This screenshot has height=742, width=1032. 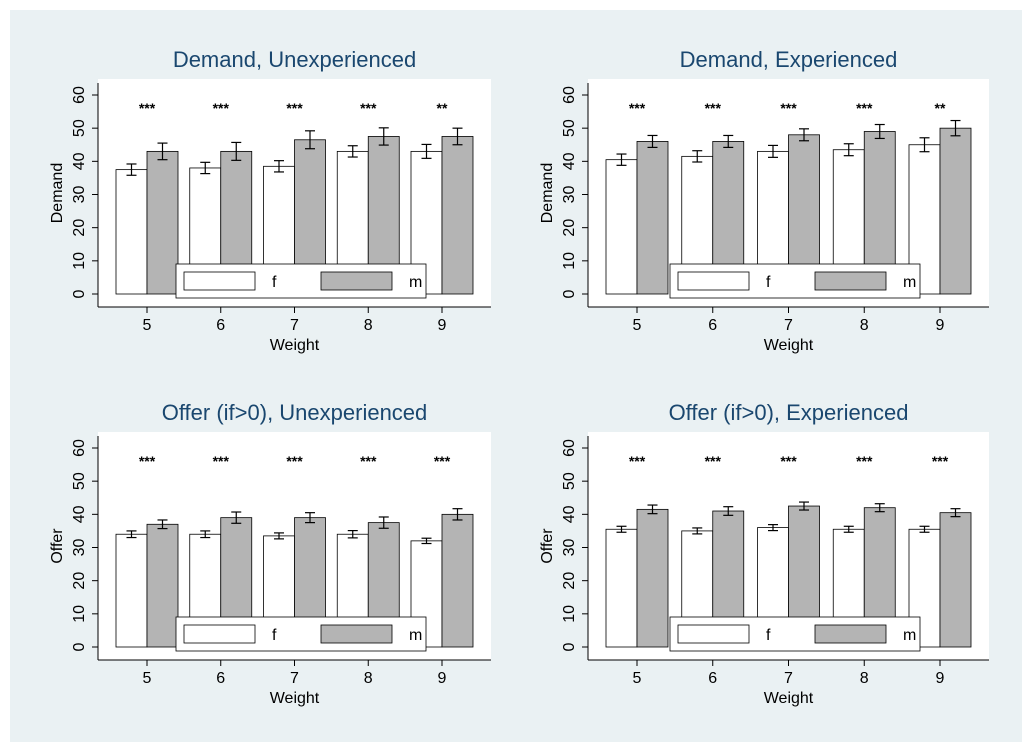 What do you see at coordinates (295, 412) in the screenshot?
I see `chart-title: Offer (if>0), Unexperienced` at bounding box center [295, 412].